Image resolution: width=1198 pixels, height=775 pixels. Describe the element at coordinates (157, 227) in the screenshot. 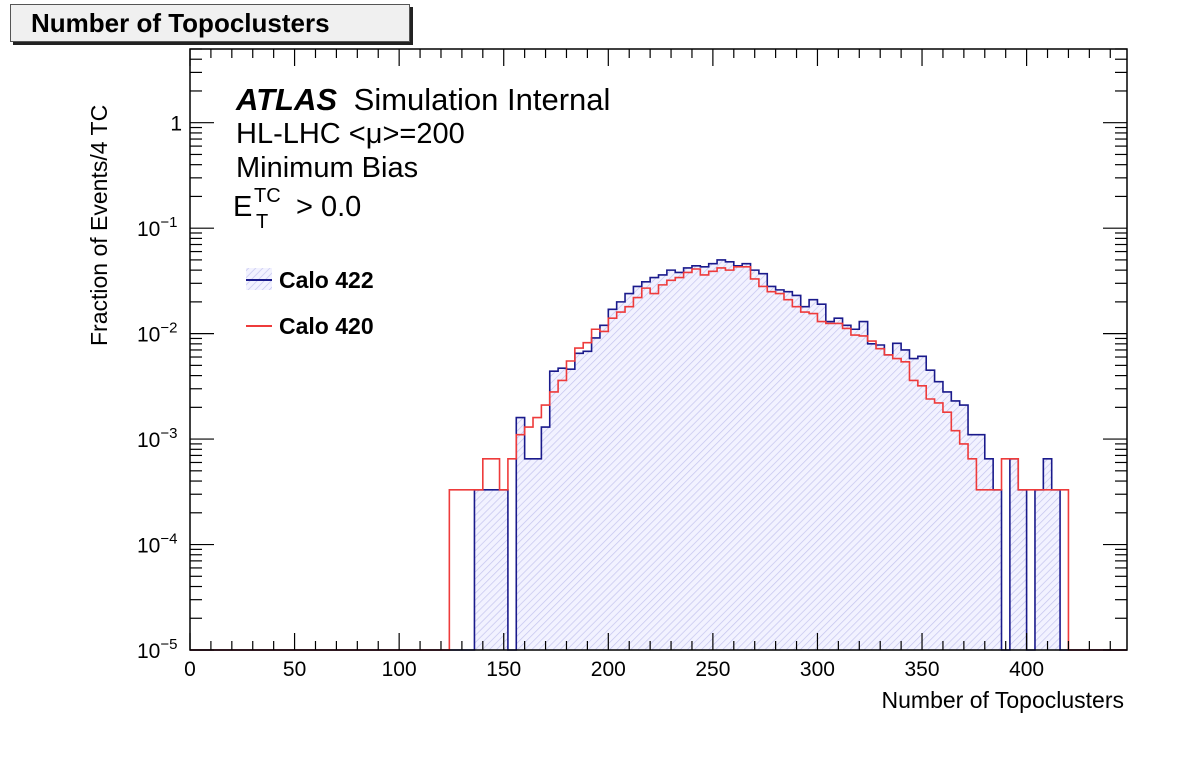

I see `y-tick-label: 10⁻¹` at that location.